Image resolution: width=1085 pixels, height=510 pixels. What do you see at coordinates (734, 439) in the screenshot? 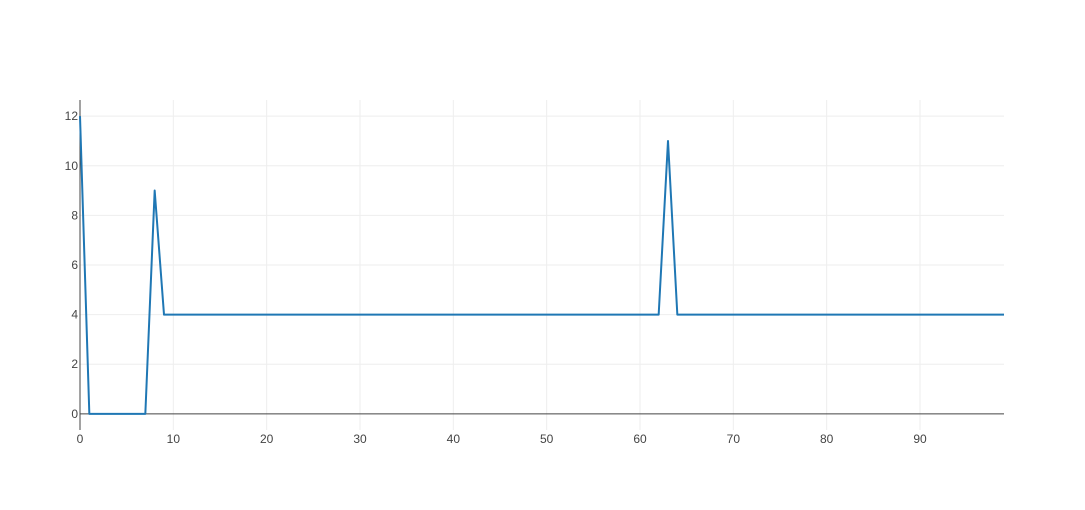
I see `x-tick-label: 70` at bounding box center [734, 439].